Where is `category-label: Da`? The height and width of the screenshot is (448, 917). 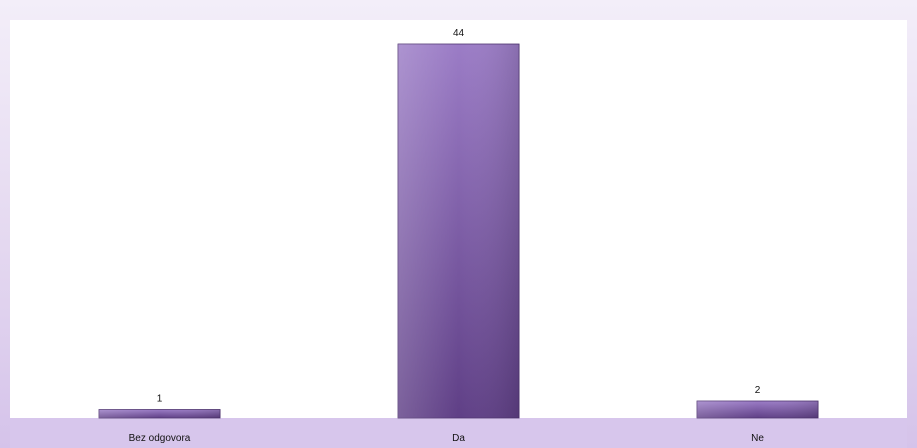
category-label: Da is located at coordinates (458, 438).